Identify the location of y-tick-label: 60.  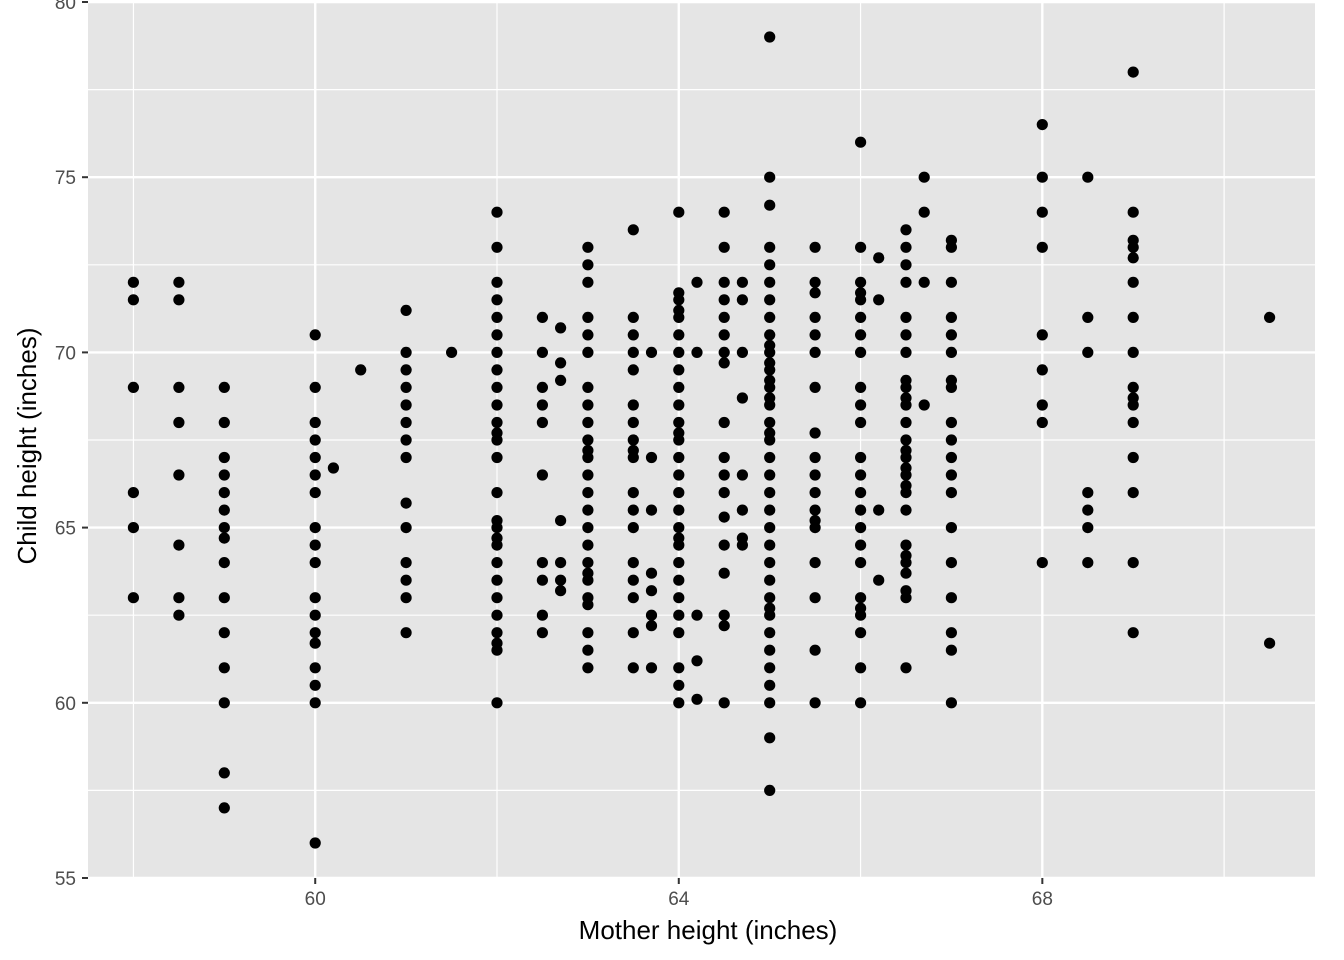
(65, 704).